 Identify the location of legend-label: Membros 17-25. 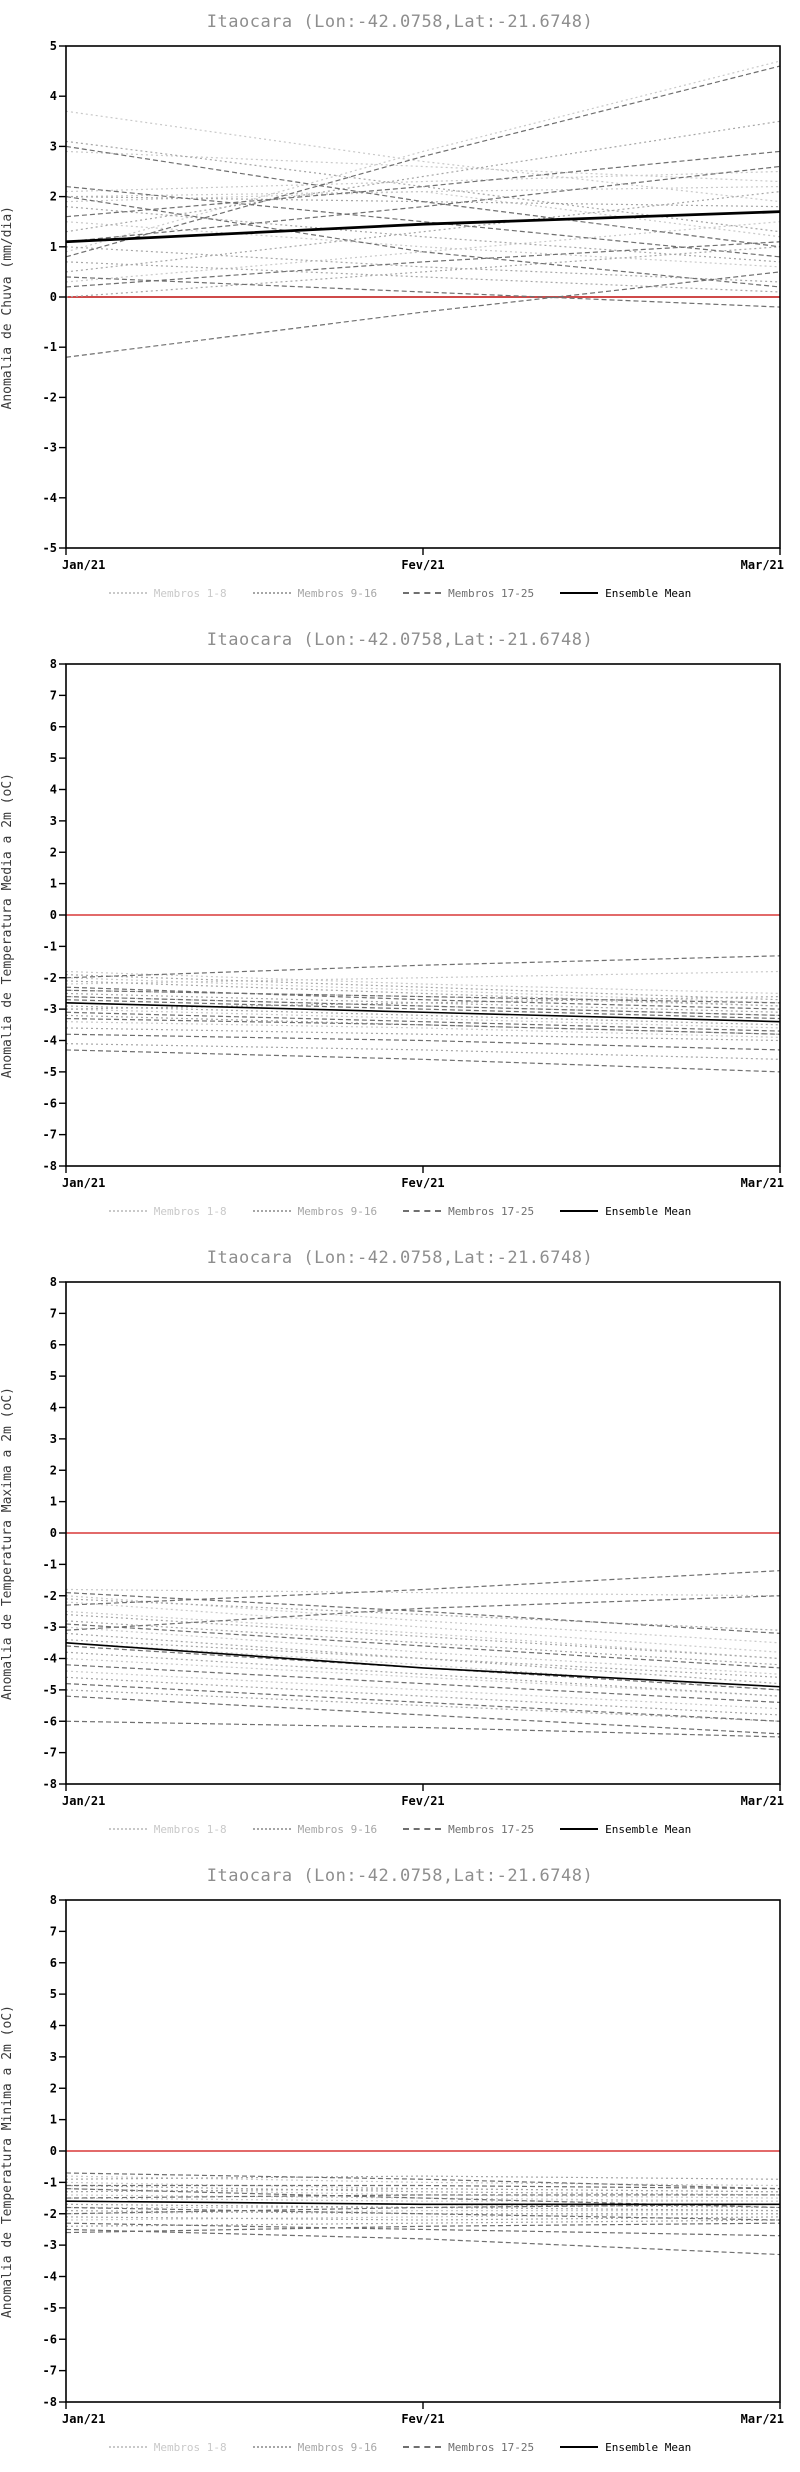
(491, 2447).